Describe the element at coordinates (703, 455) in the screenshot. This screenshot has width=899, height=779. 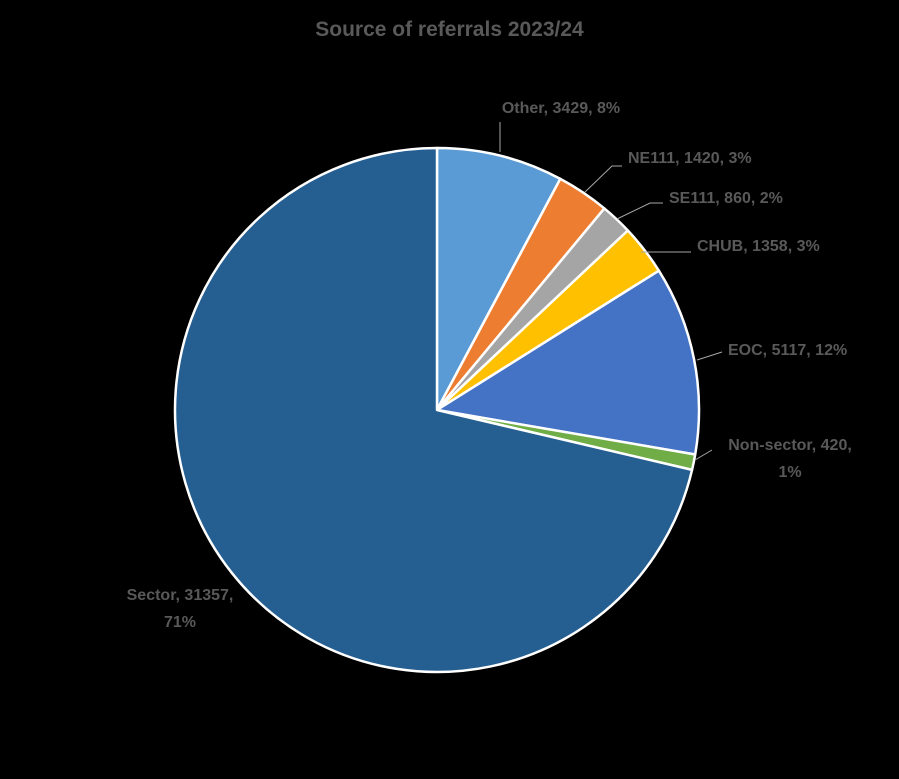
I see `leader-line-non-sector` at that location.